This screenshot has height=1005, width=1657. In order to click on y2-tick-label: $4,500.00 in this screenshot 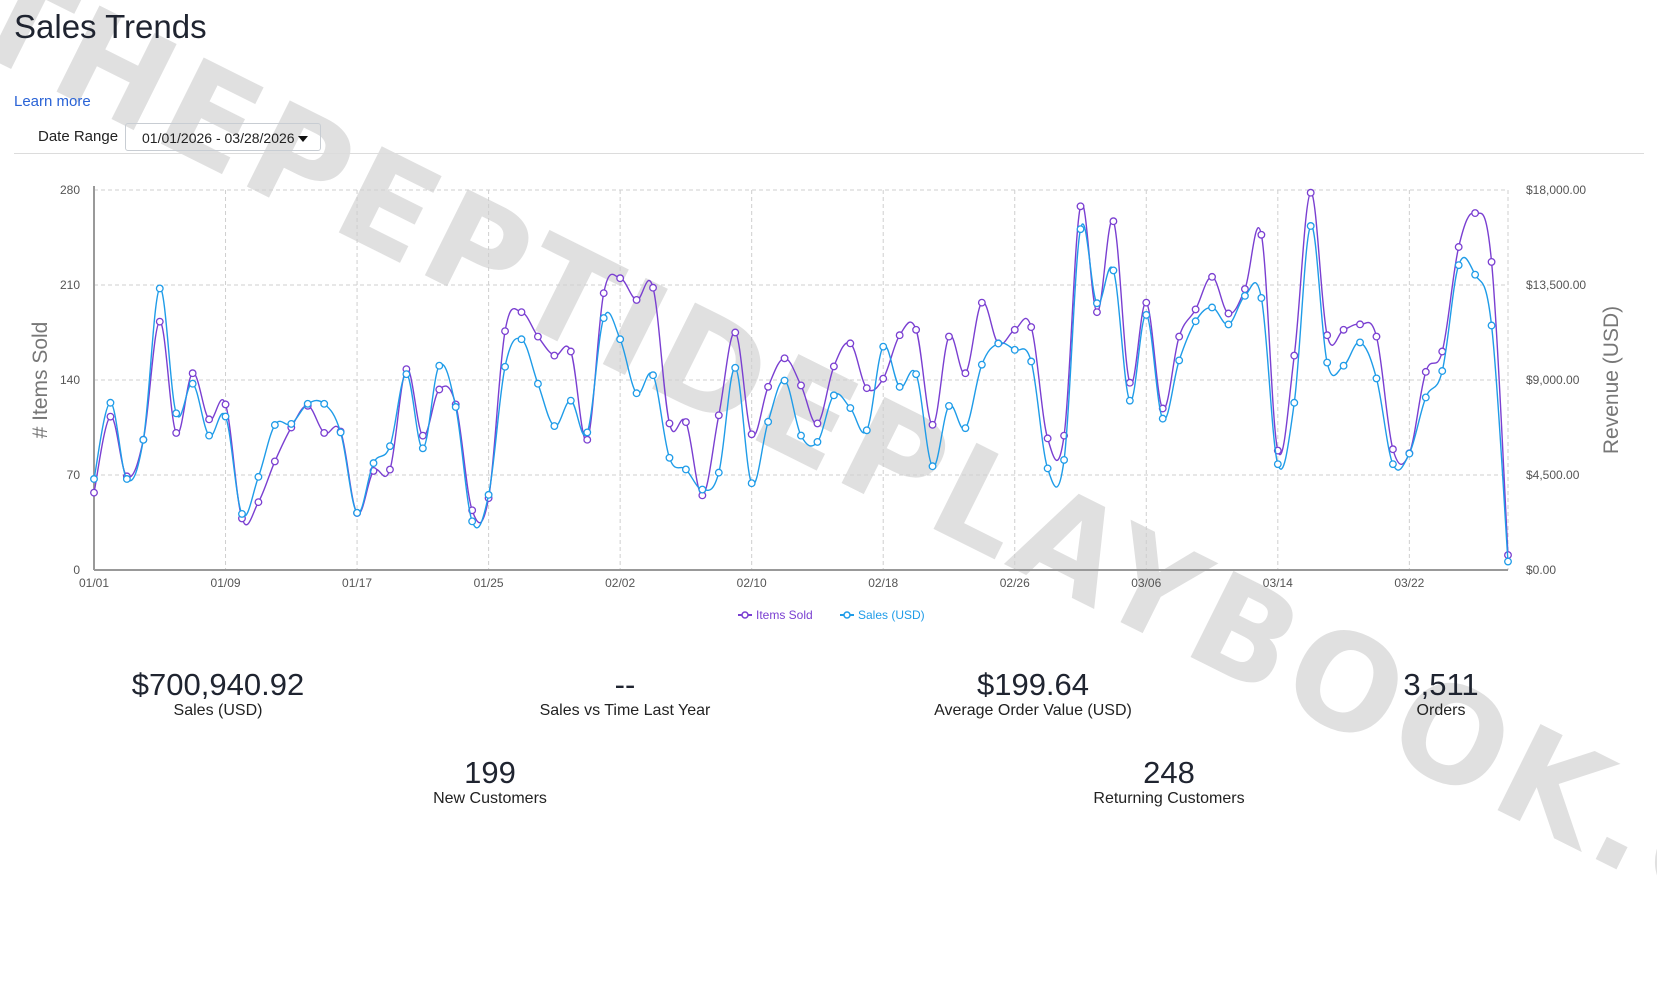, I will do `click(1553, 475)`.